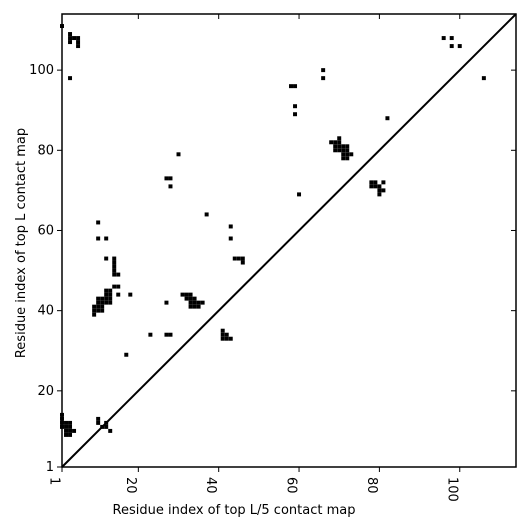  What do you see at coordinates (50, 467) in the screenshot?
I see `y-tick-label: 1` at bounding box center [50, 467].